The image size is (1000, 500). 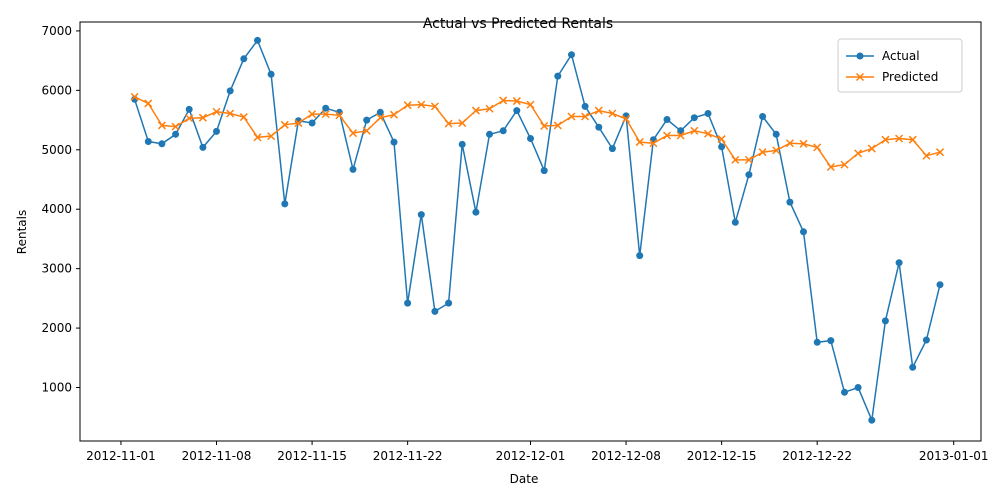 I want to click on y-tick-label: 7000, so click(x=56, y=31).